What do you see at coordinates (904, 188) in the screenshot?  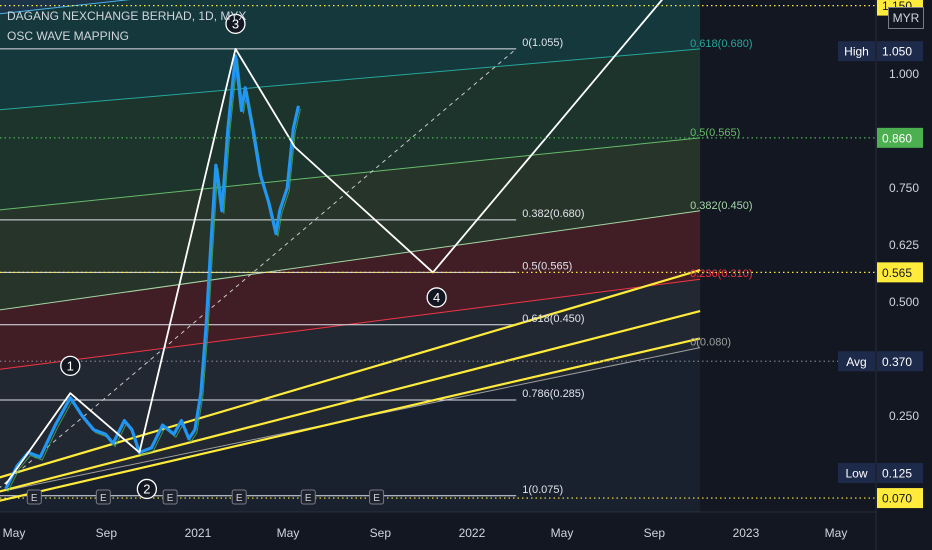 I see `y-tick-label: 0.750` at bounding box center [904, 188].